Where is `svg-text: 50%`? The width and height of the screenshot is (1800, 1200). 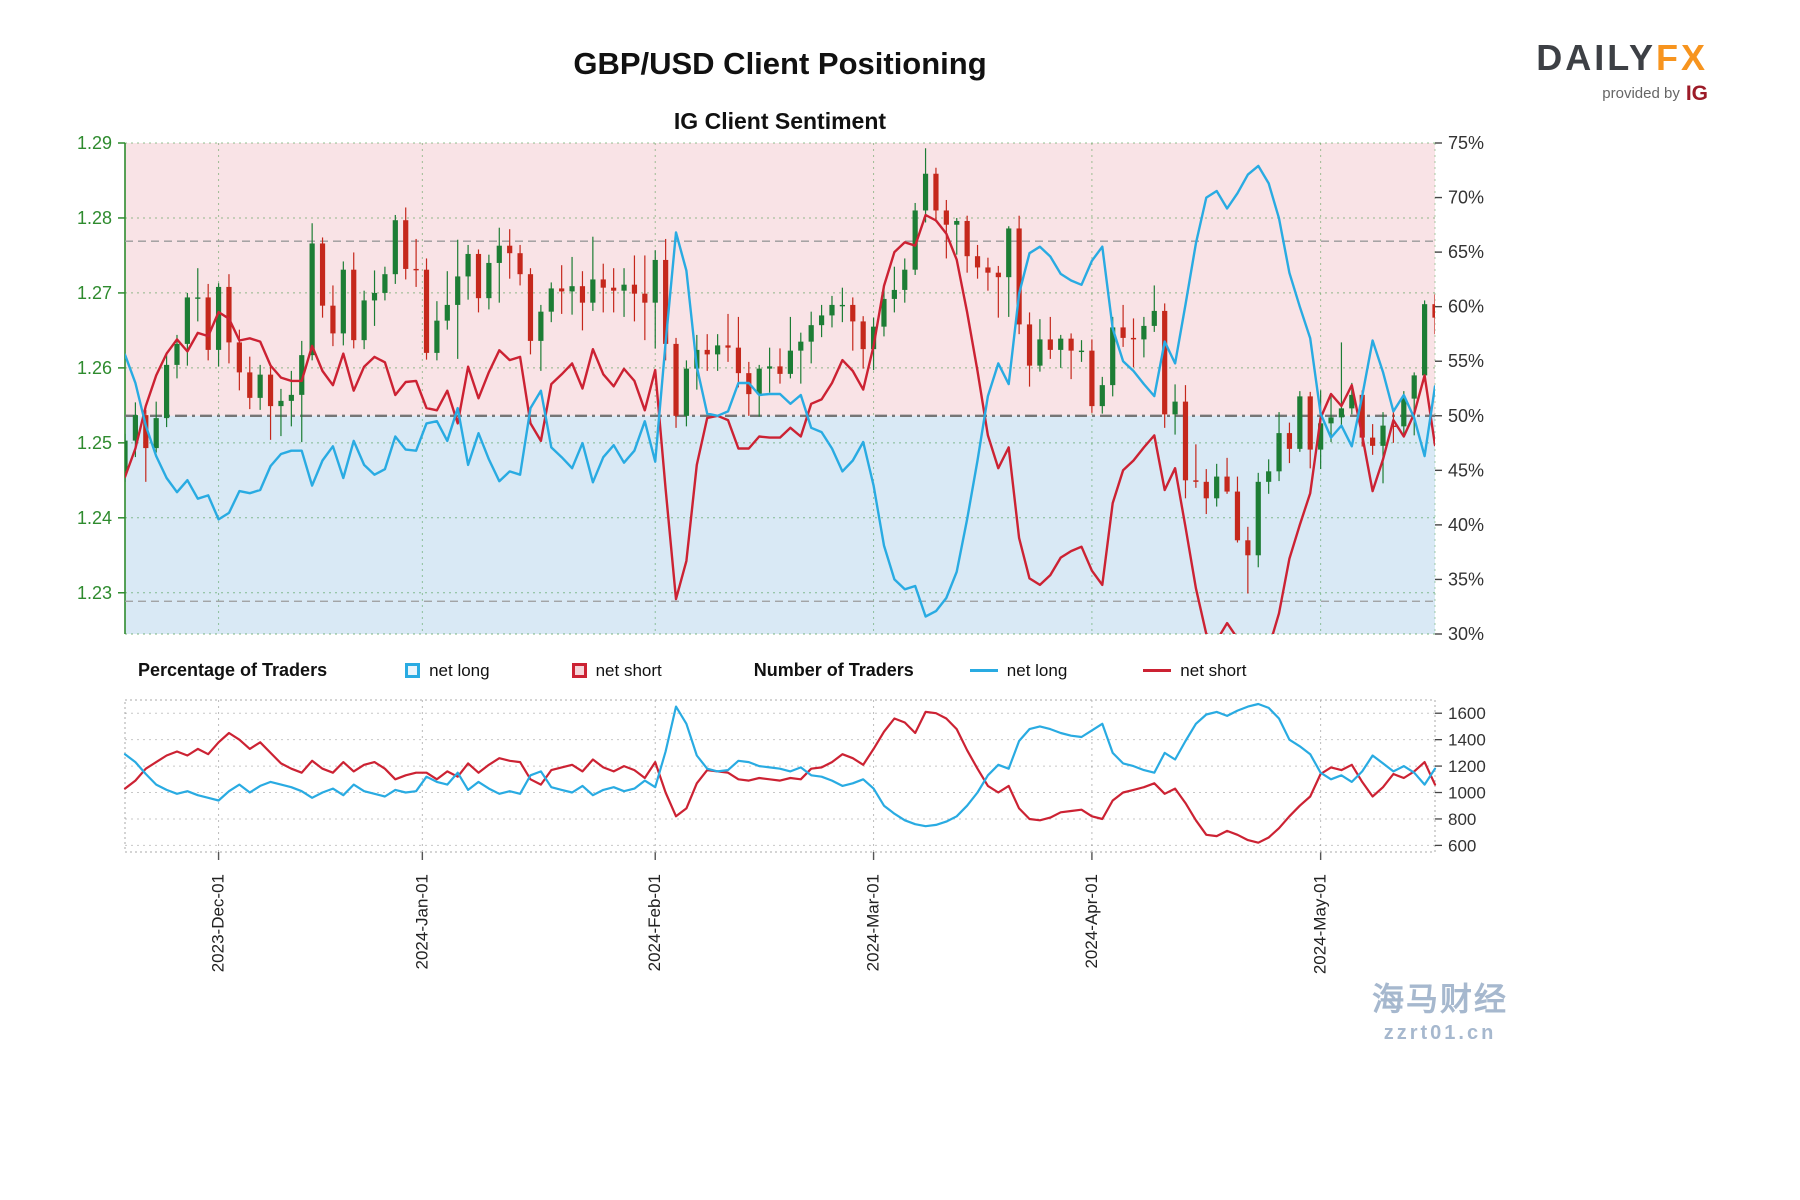 svg-text: 50% is located at coordinates (1466, 416).